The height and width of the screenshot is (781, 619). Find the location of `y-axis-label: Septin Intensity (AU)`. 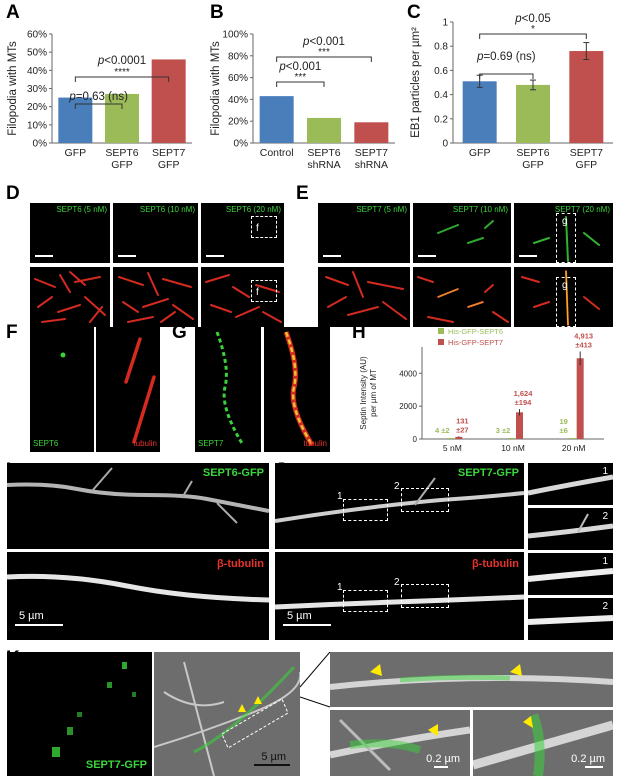

y-axis-label: Septin Intensity (AU) is located at coordinates (363, 393).